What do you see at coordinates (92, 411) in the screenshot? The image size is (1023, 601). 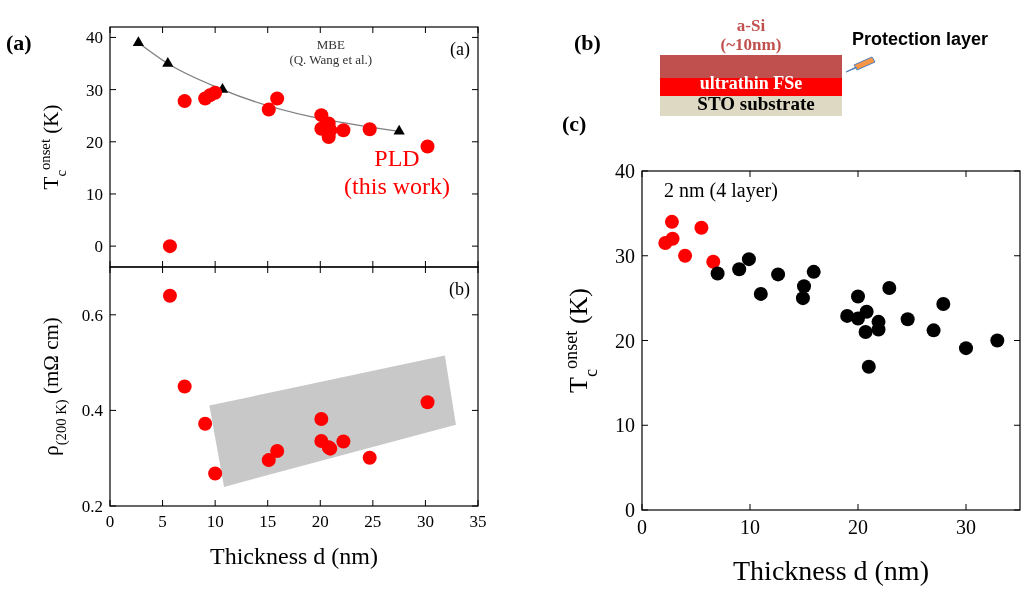 I see `y-tick-label: 0.4` at bounding box center [92, 411].